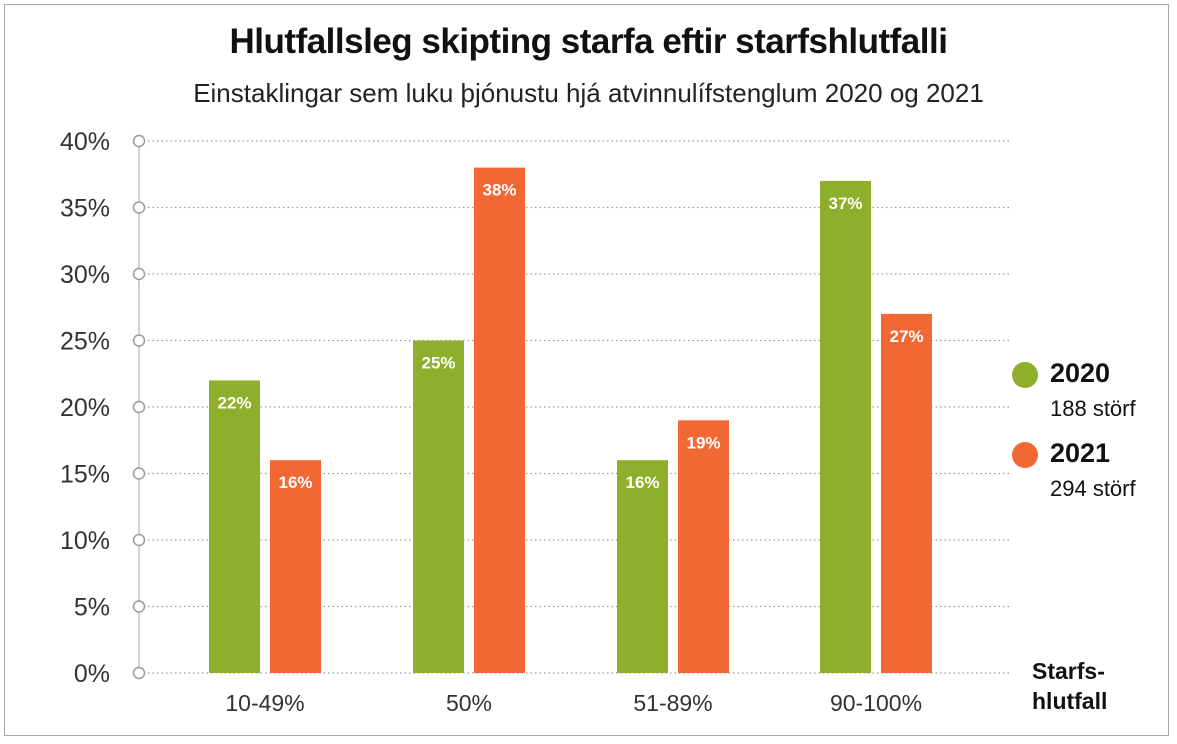 This screenshot has height=744, width=1177. Describe the element at coordinates (85, 475) in the screenshot. I see `y-tick-label: 15%` at that location.